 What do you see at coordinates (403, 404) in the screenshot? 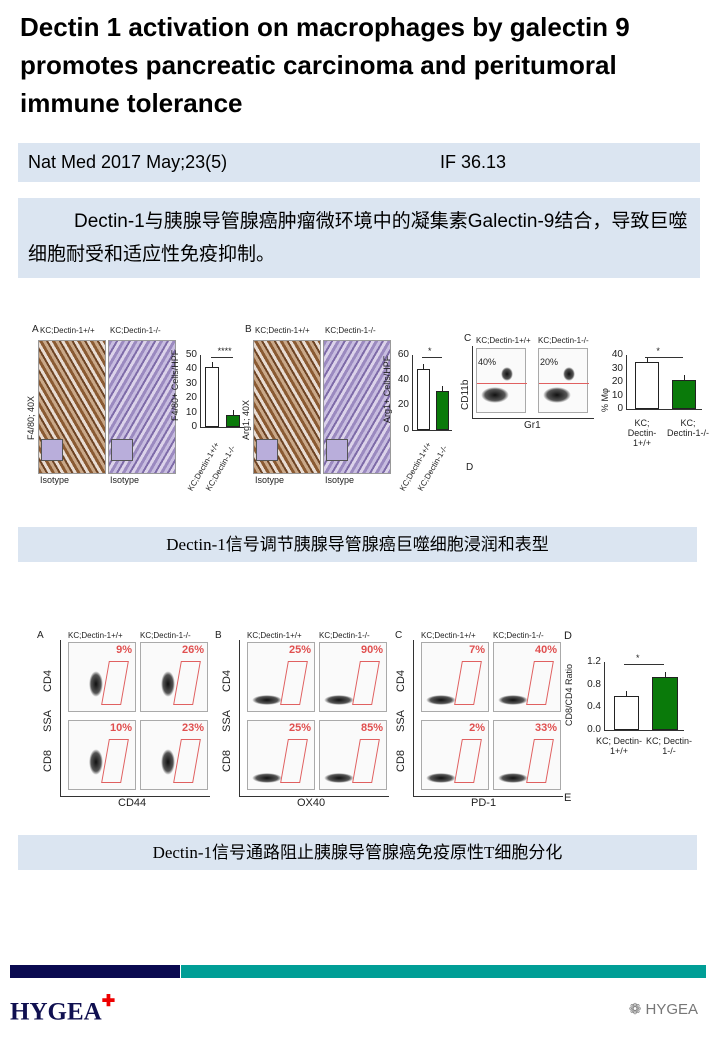
I see `tick-label: 20` at bounding box center [403, 404].